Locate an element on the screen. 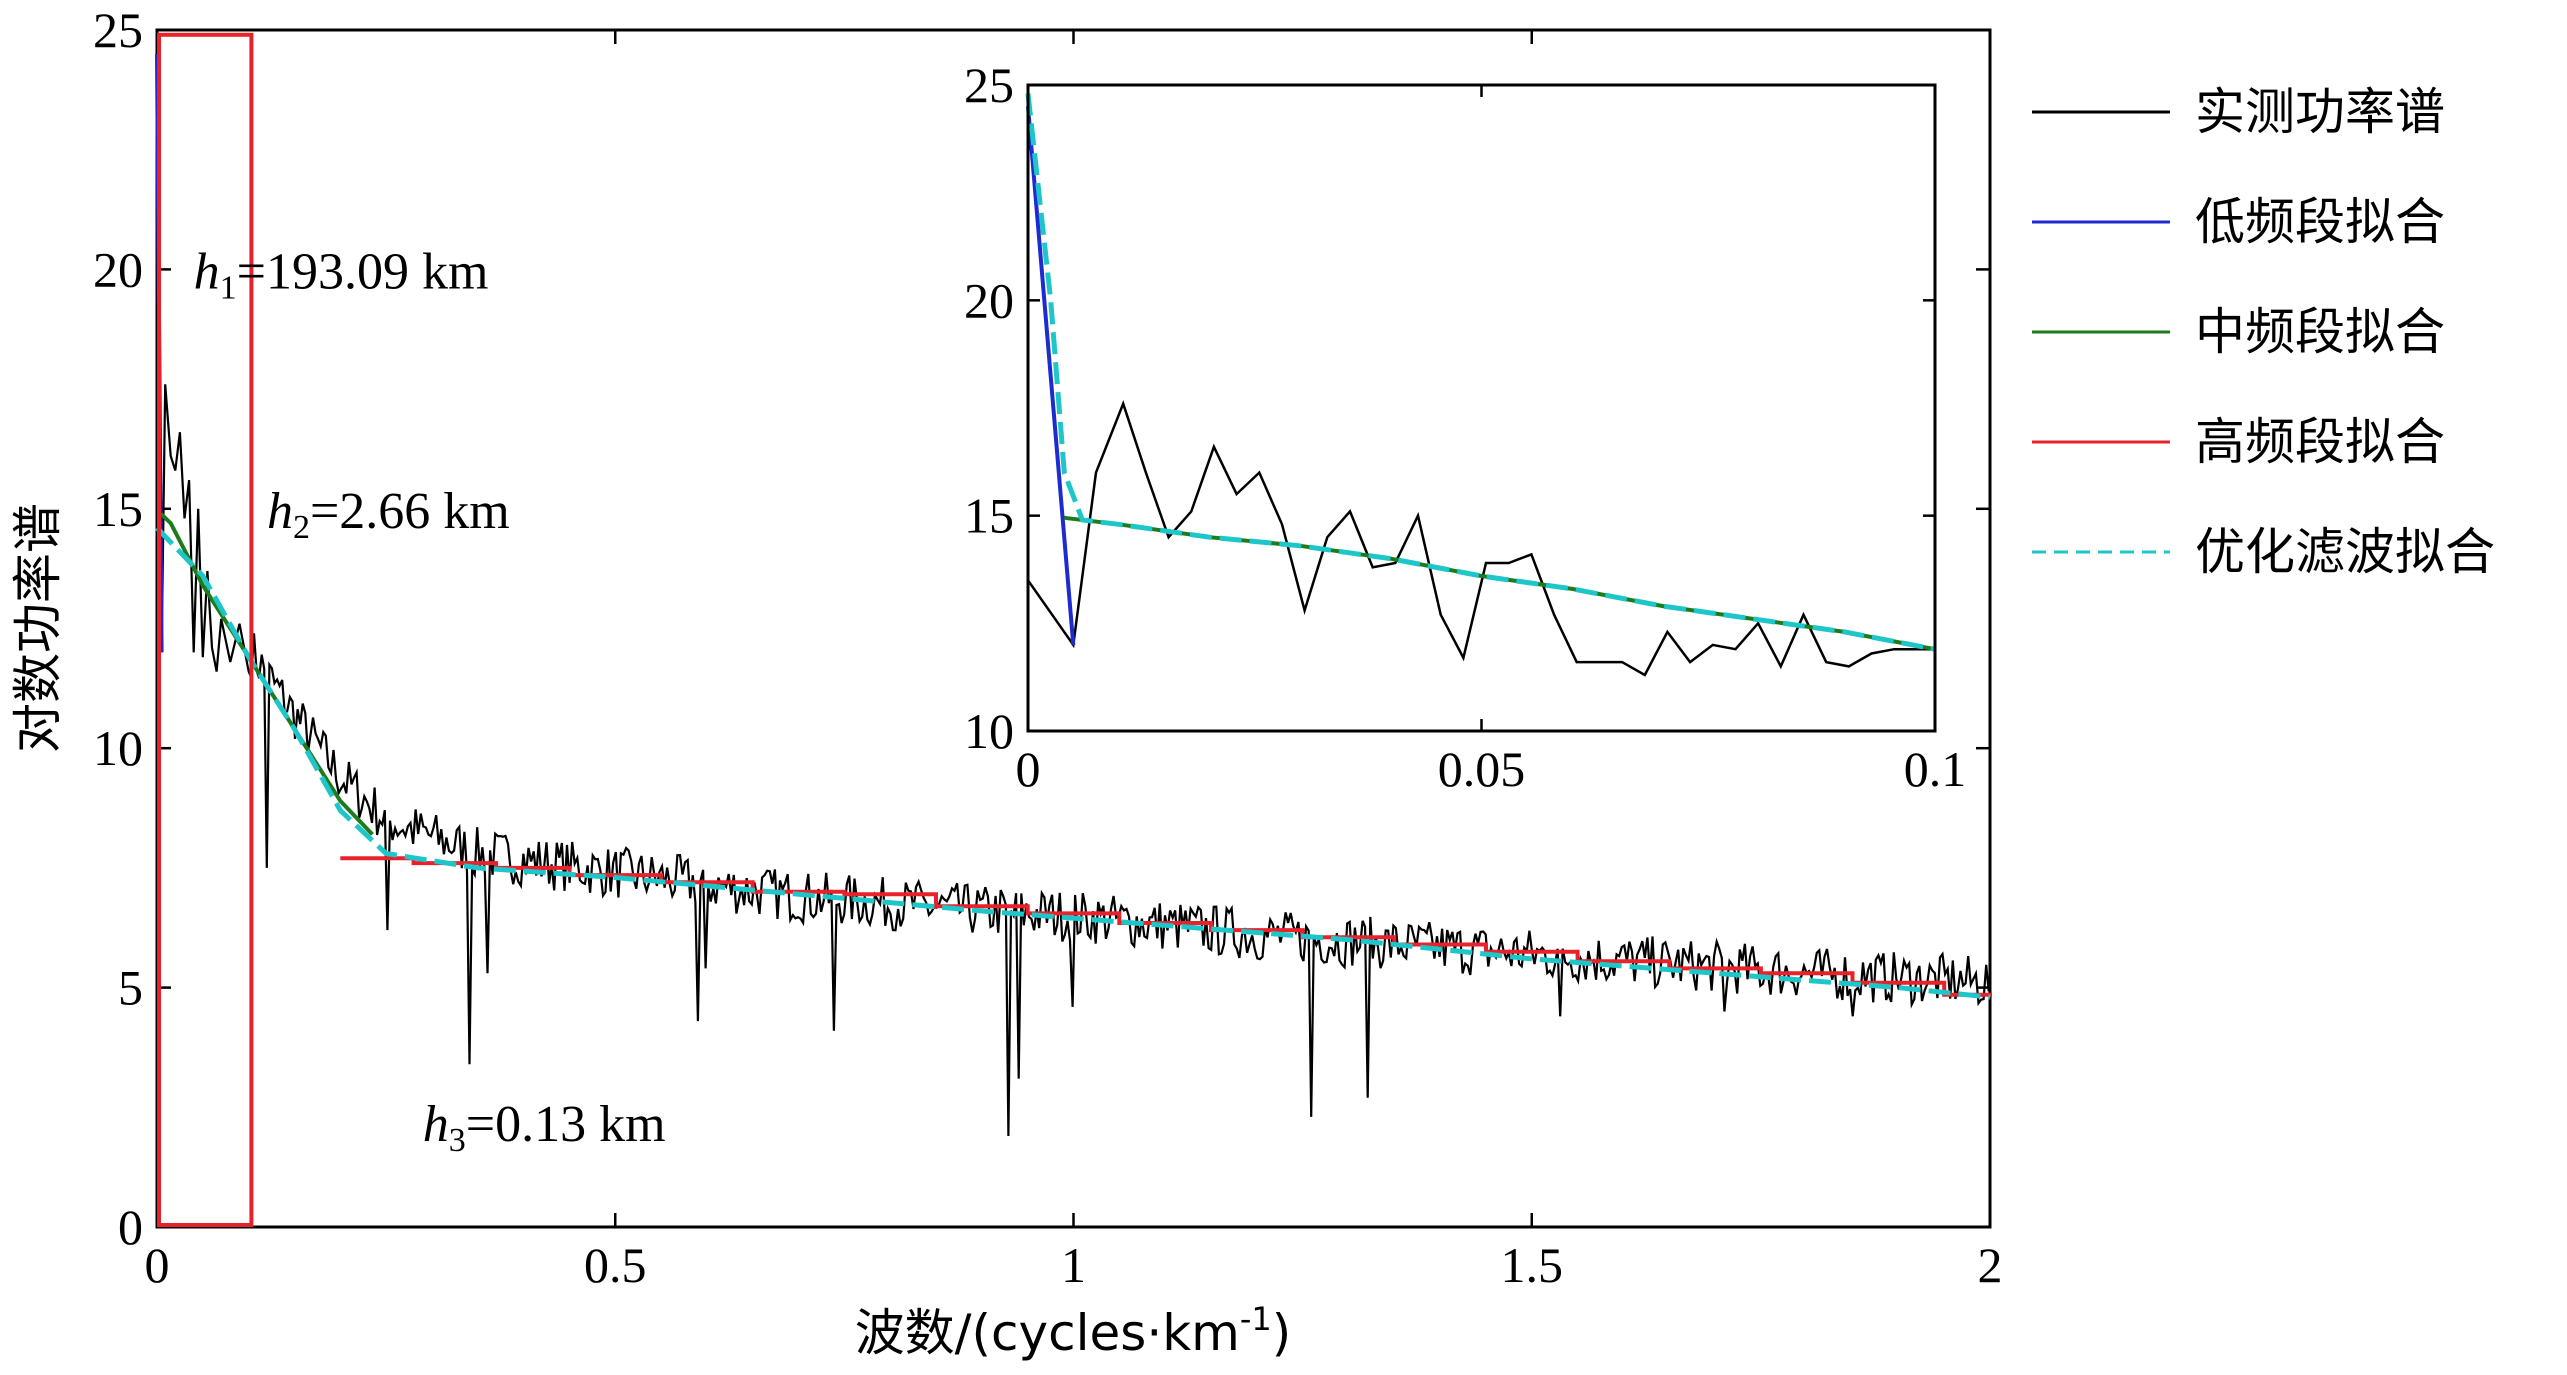 The width and height of the screenshot is (2567, 1375). main-x-tick-label: 0 is located at coordinates (157, 1265).